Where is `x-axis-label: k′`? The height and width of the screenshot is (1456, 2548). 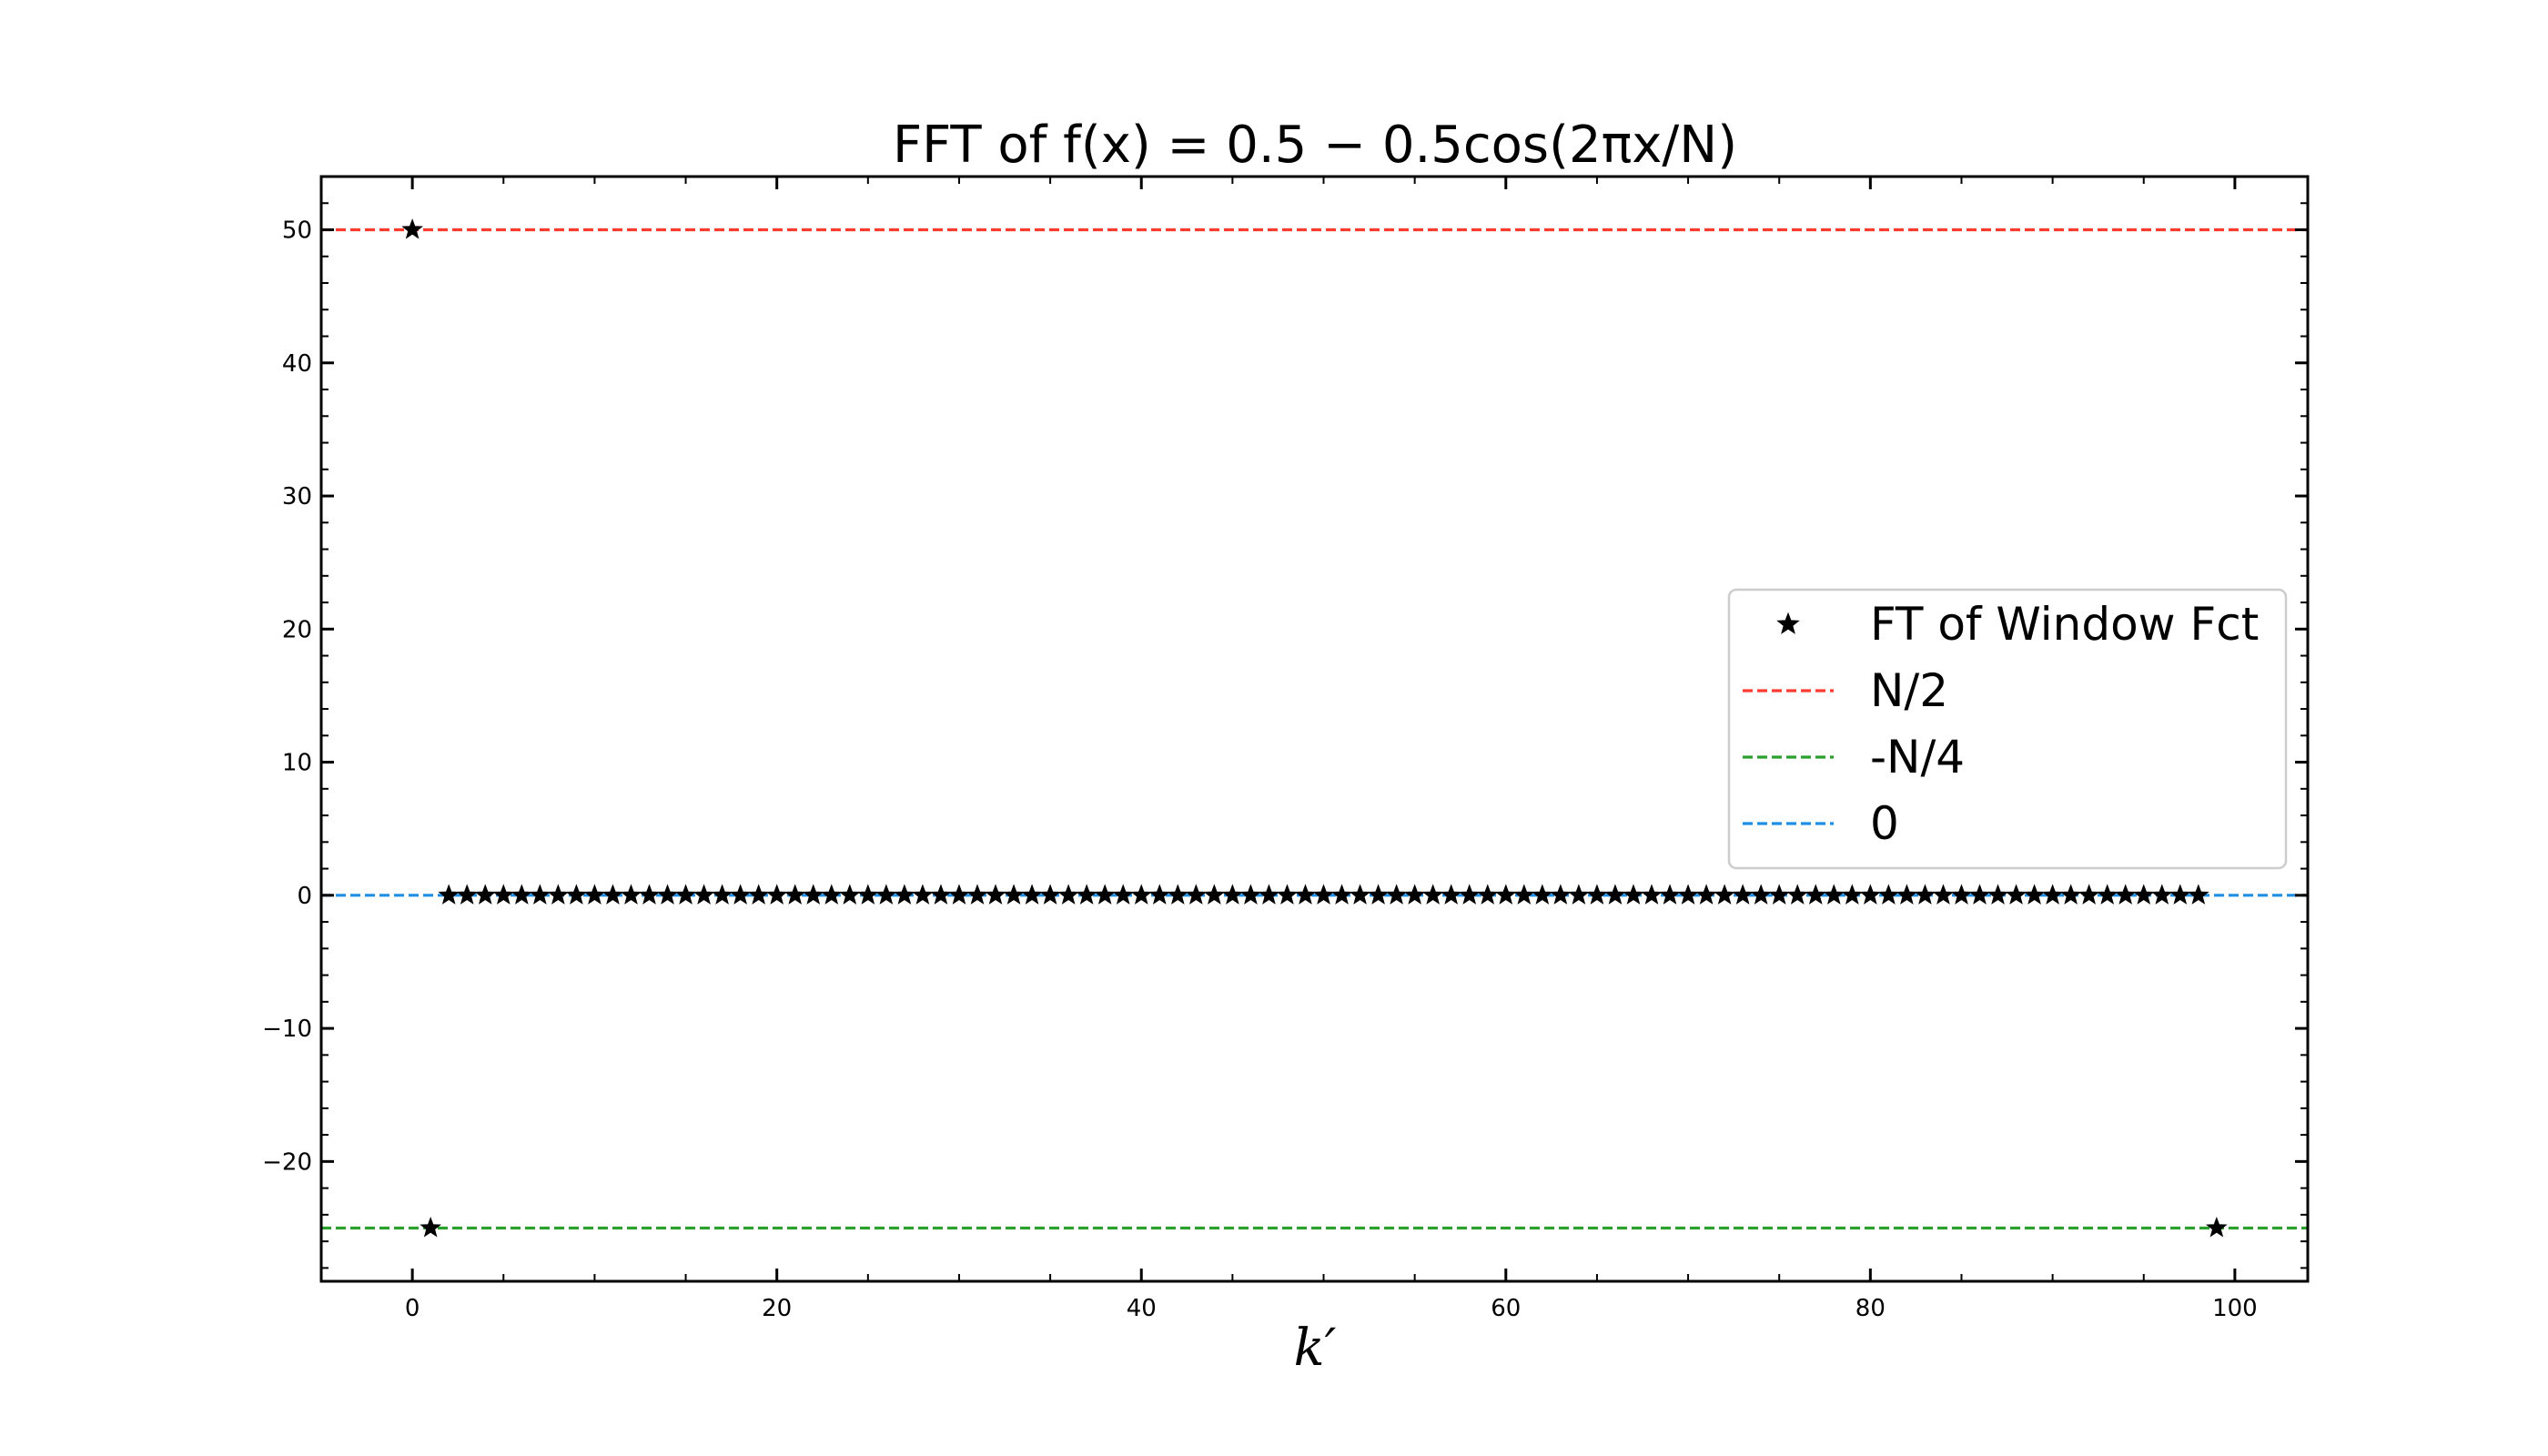
x-axis-label: k′ is located at coordinates (1315, 1349).